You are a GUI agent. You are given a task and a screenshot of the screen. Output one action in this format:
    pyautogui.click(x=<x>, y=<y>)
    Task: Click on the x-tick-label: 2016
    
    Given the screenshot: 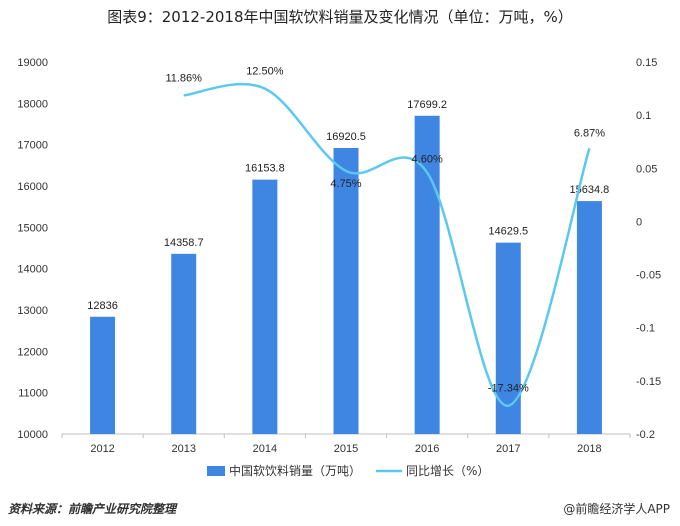 What is the action you would take?
    pyautogui.click(x=427, y=449)
    